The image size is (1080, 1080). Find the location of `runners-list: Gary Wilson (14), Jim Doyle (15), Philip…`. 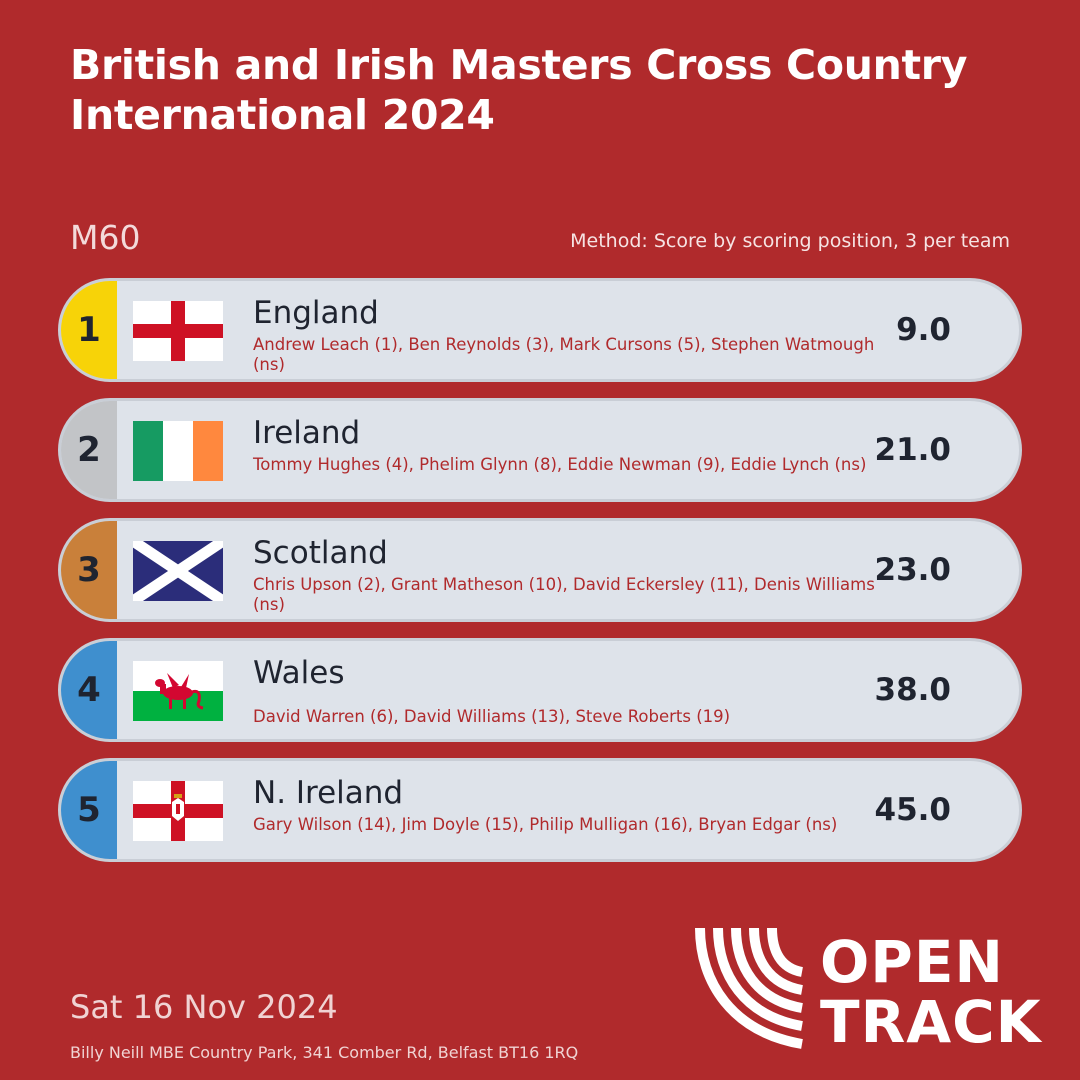

runners-list: Gary Wilson (14), Jim Doyle (15), Philip… is located at coordinates (545, 824).